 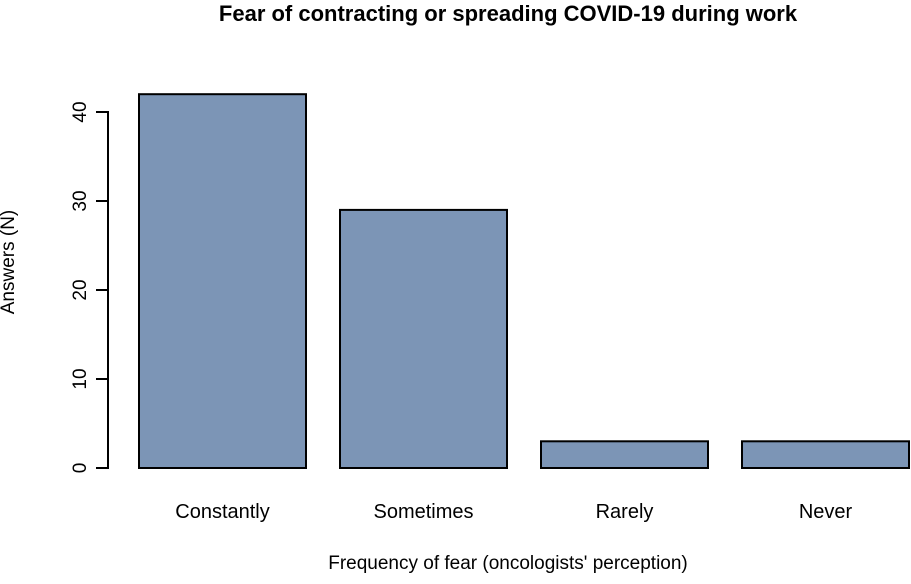 I want to click on x-axis-category-label: Never, so click(x=826, y=512).